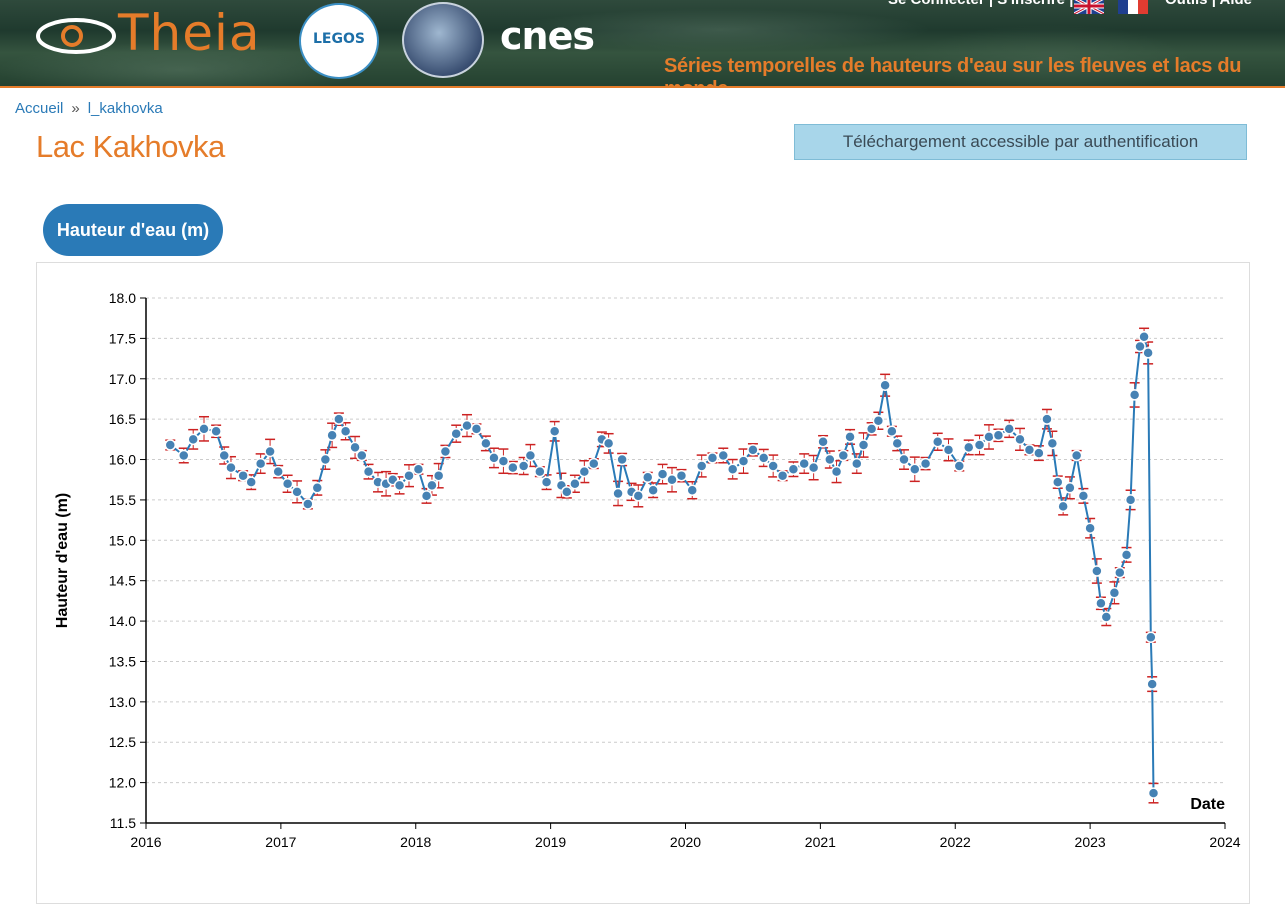  I want to click on register-link: S'inscrire, so click(1031, 4).